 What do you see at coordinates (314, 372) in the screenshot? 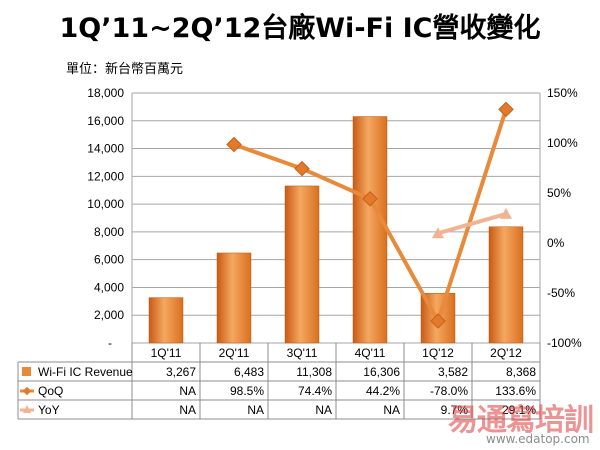
I see `data-label: 11,308` at bounding box center [314, 372].